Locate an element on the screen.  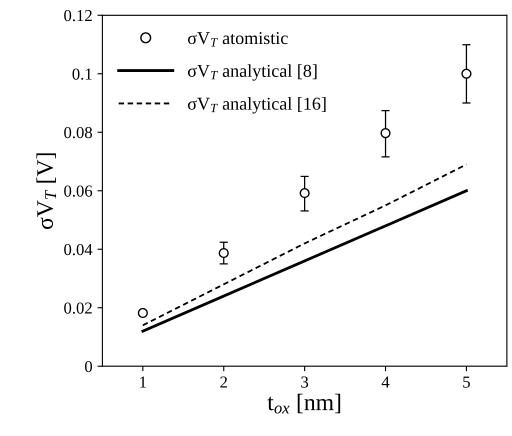
x-tick-label: 1 is located at coordinates (143, 382).